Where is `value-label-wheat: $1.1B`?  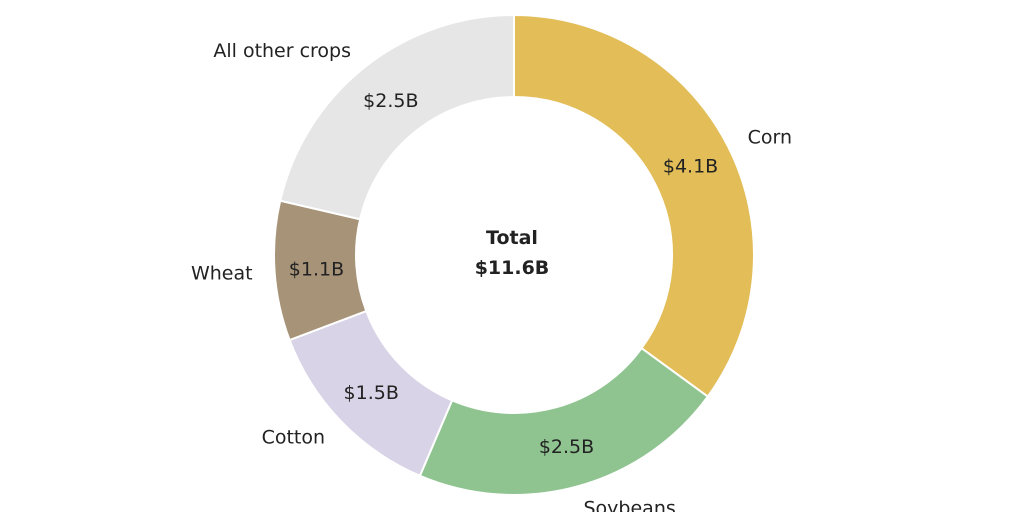 value-label-wheat: $1.1B is located at coordinates (316, 269).